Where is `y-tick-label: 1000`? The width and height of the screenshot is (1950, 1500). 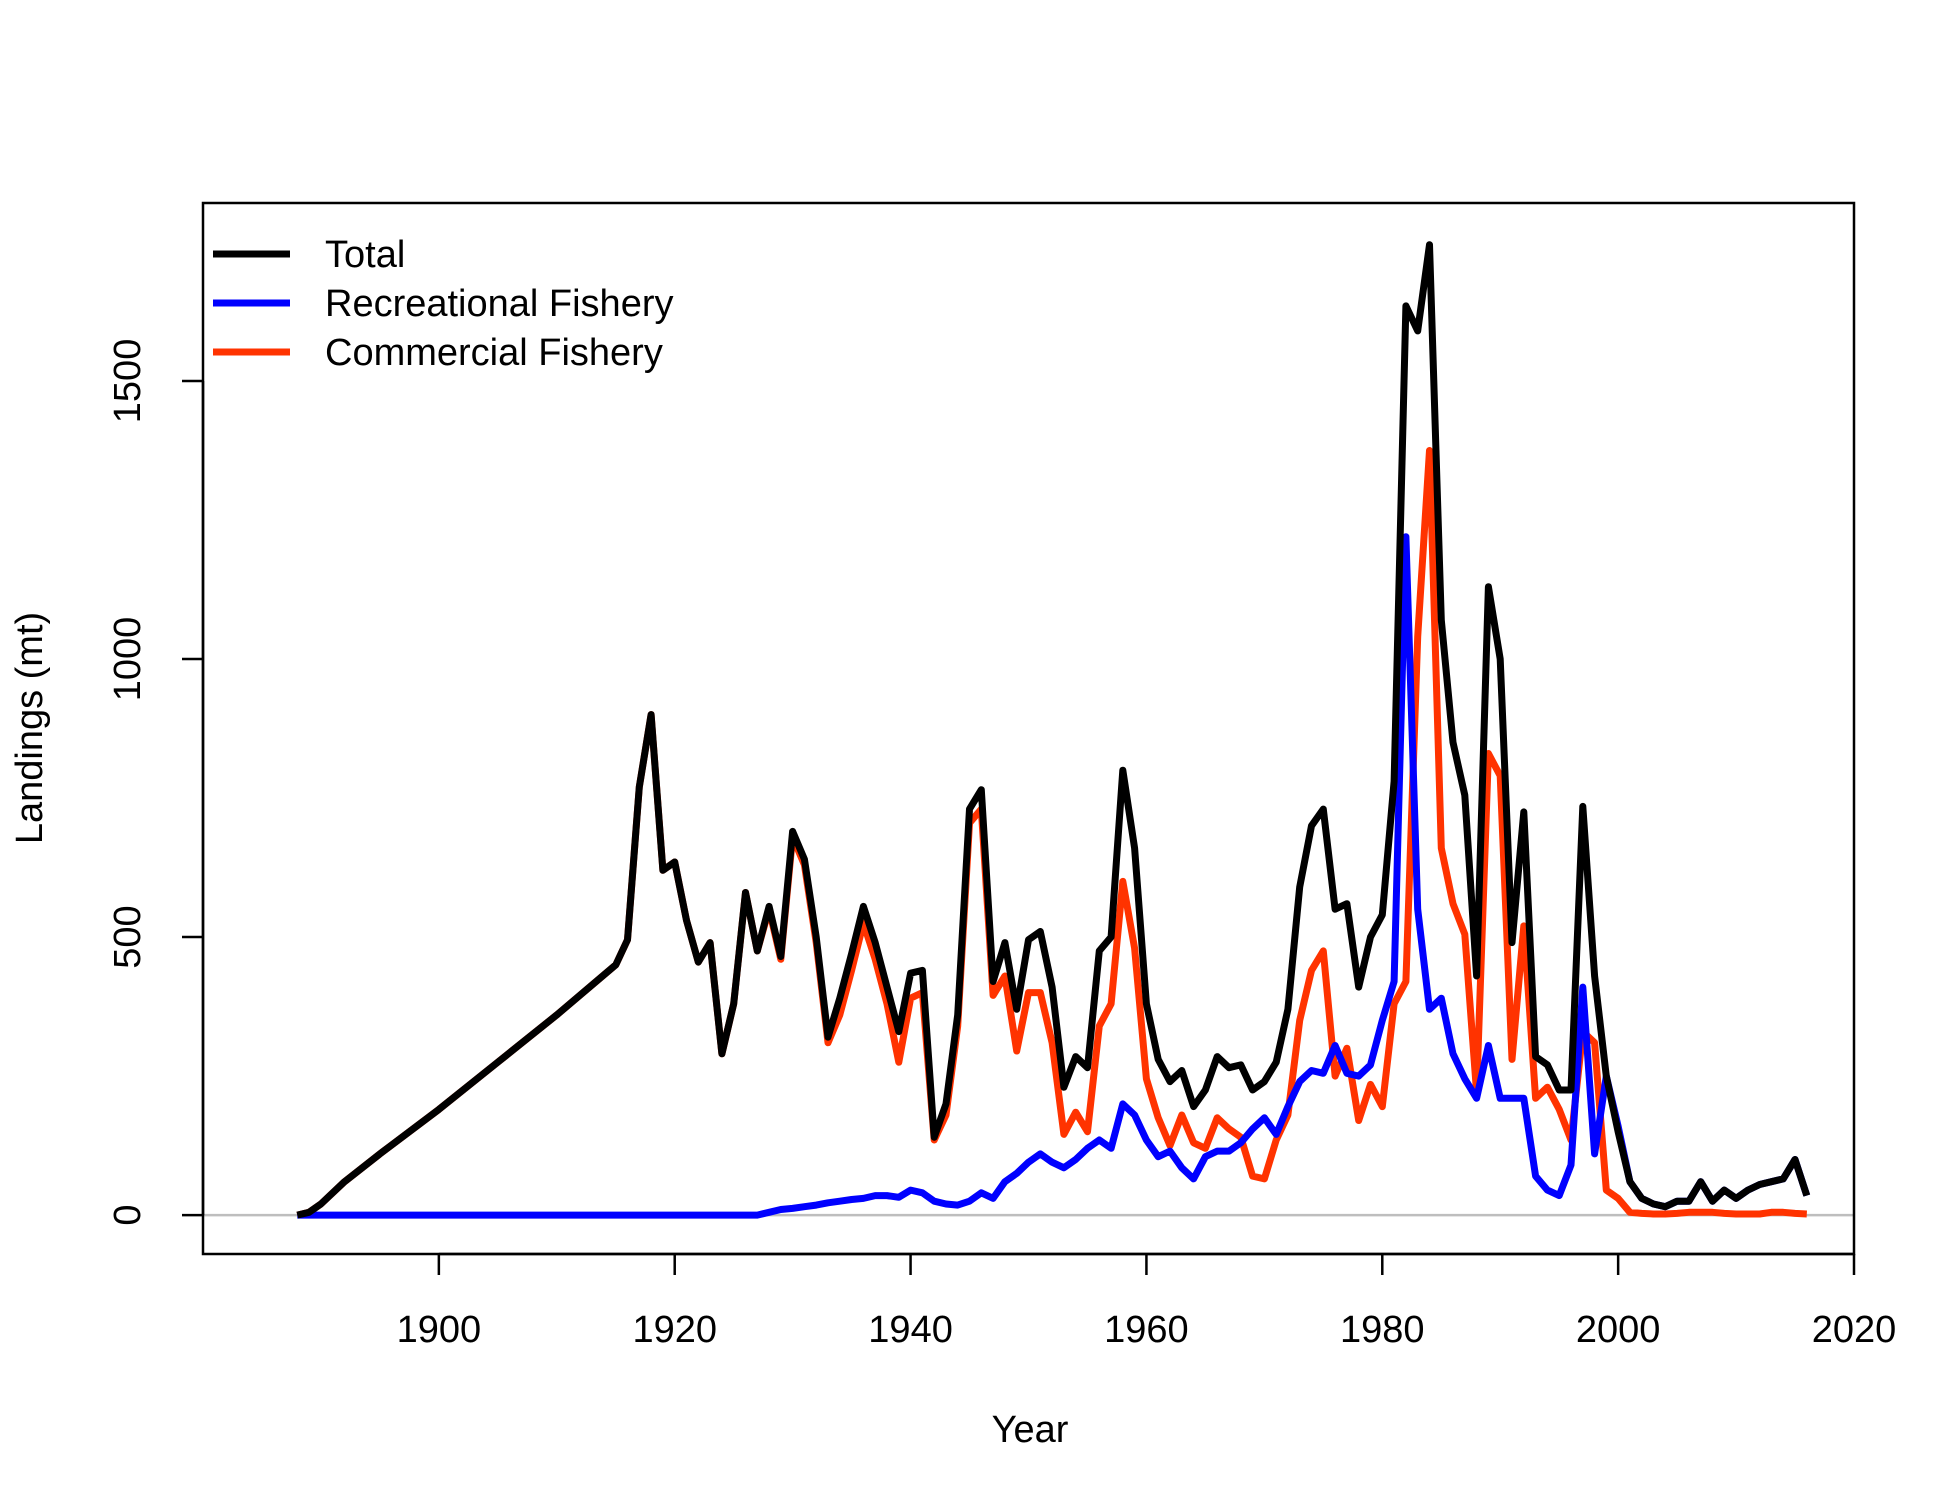
y-tick-label: 1000 is located at coordinates (128, 659).